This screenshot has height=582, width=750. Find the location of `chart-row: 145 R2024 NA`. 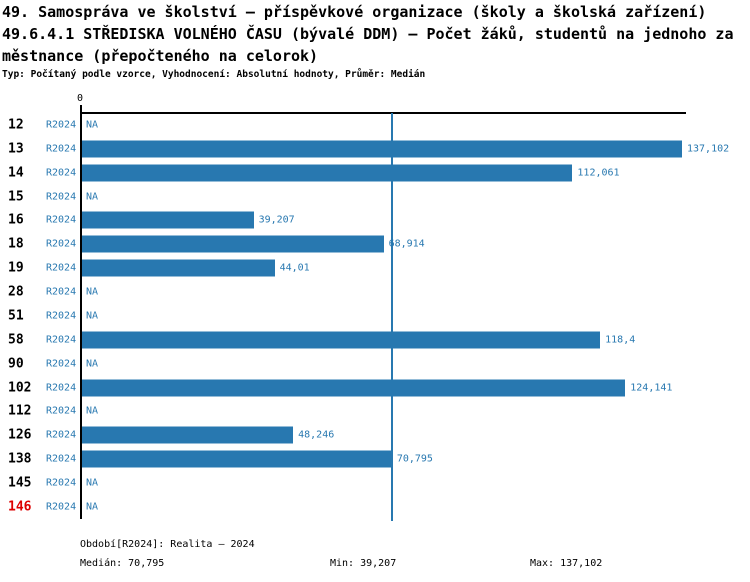

chart-row: 145 R2024 NA is located at coordinates (375, 483).